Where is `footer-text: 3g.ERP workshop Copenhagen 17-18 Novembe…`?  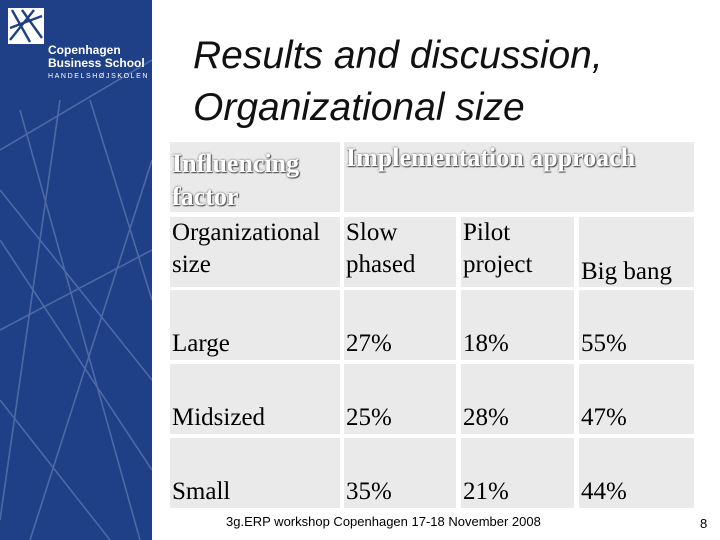
footer-text: 3g.ERP workshop Copenhagen 17-18 Novembe… is located at coordinates (383, 521).